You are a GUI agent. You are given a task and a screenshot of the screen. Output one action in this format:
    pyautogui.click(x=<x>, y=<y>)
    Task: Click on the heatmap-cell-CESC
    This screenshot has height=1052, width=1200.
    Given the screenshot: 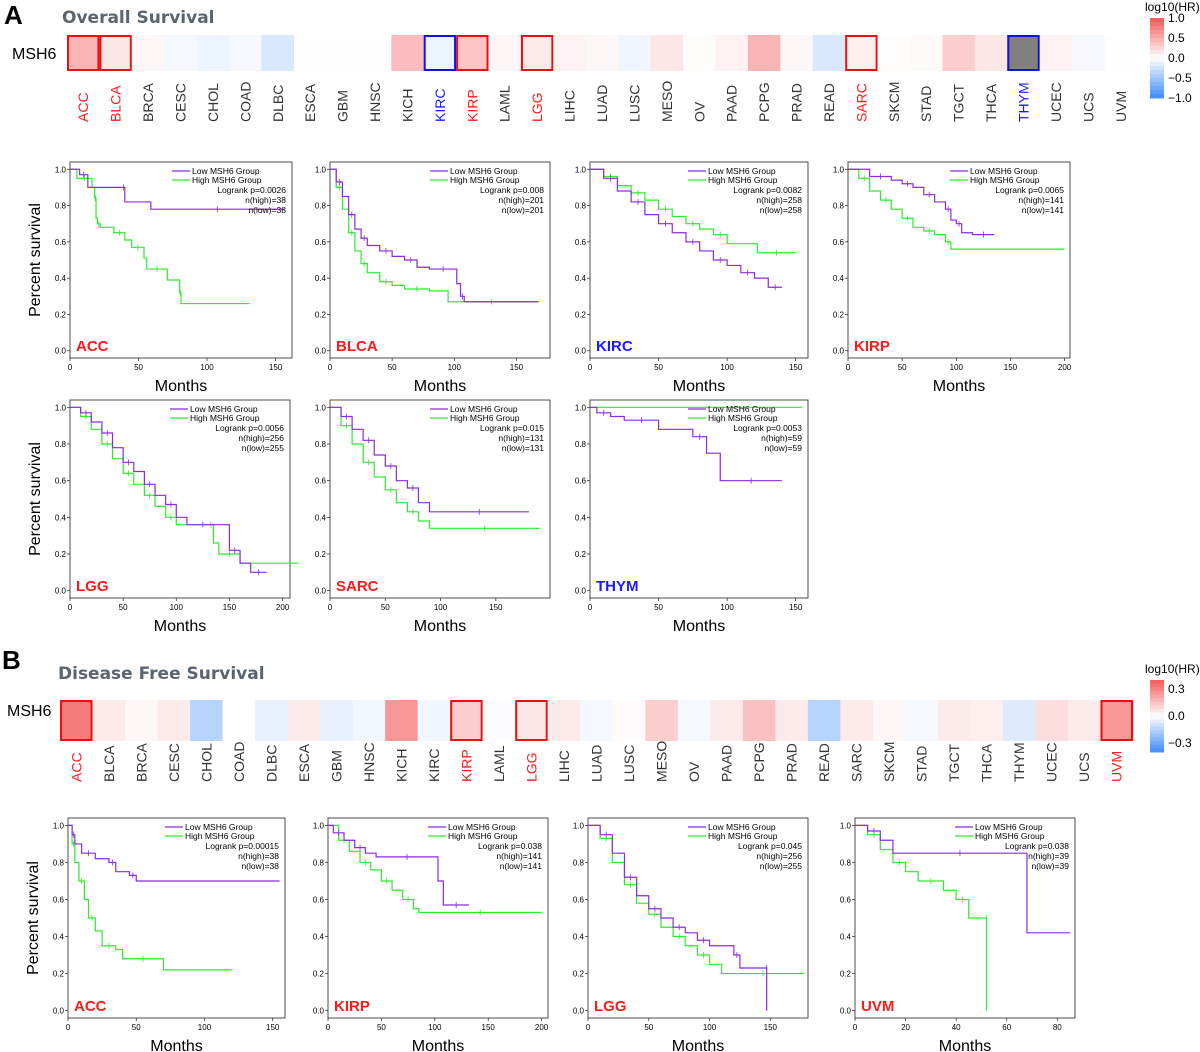 What is the action you would take?
    pyautogui.click(x=181, y=53)
    